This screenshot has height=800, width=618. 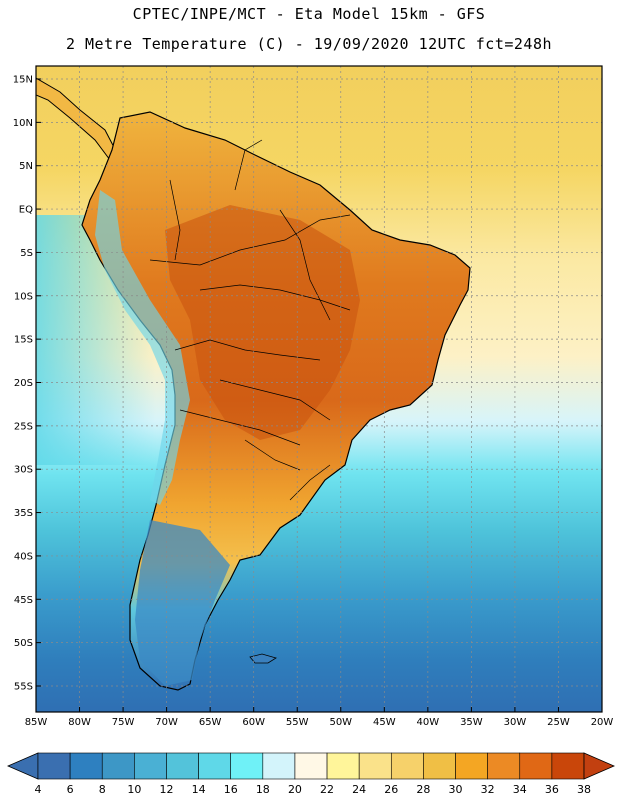 I want to click on colorbar-label: 22, so click(x=327, y=789).